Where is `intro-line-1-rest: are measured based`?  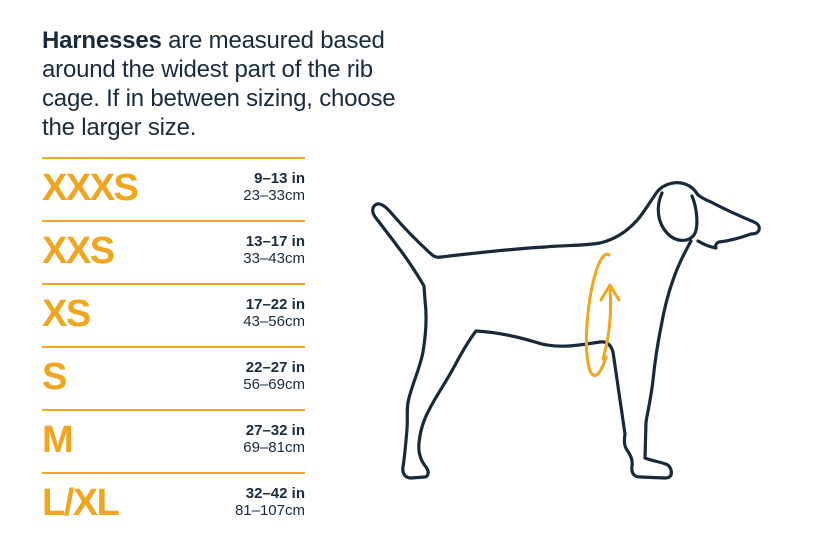
intro-line-1-rest: are measured based is located at coordinates (273, 40).